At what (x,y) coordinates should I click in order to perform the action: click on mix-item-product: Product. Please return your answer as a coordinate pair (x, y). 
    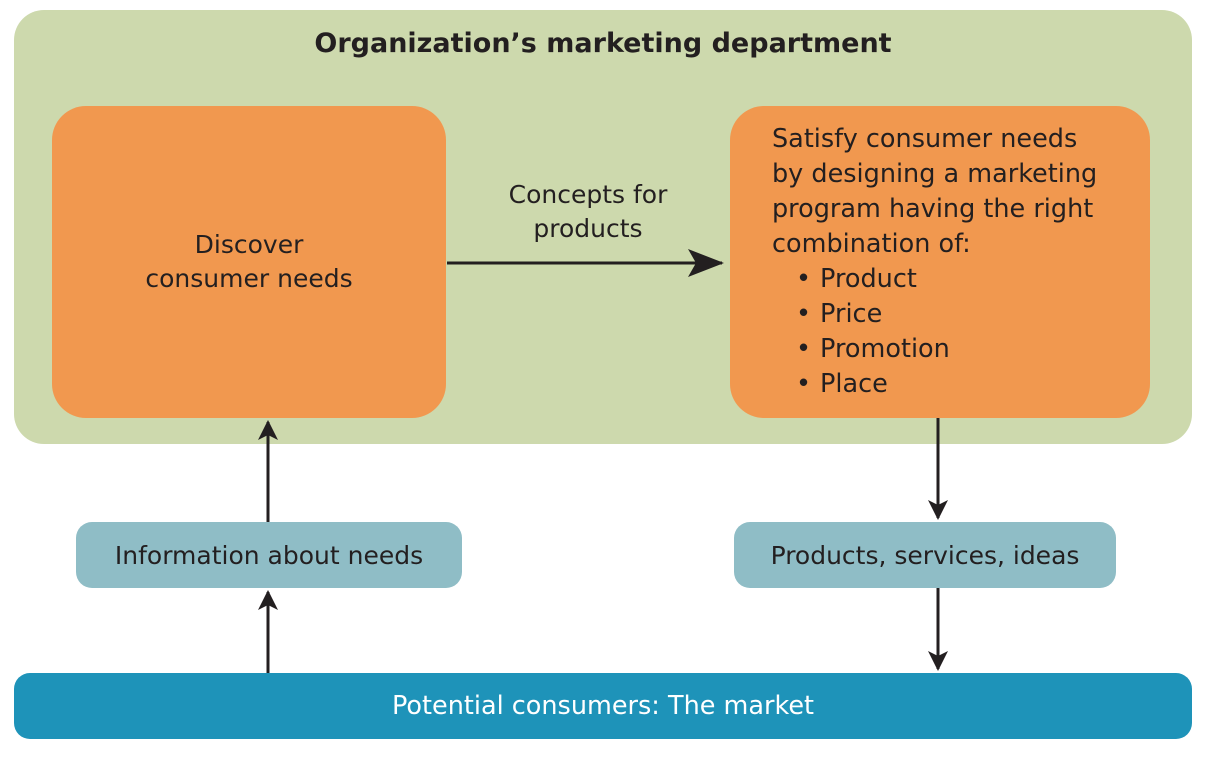
    Looking at the image, I should click on (968, 279).